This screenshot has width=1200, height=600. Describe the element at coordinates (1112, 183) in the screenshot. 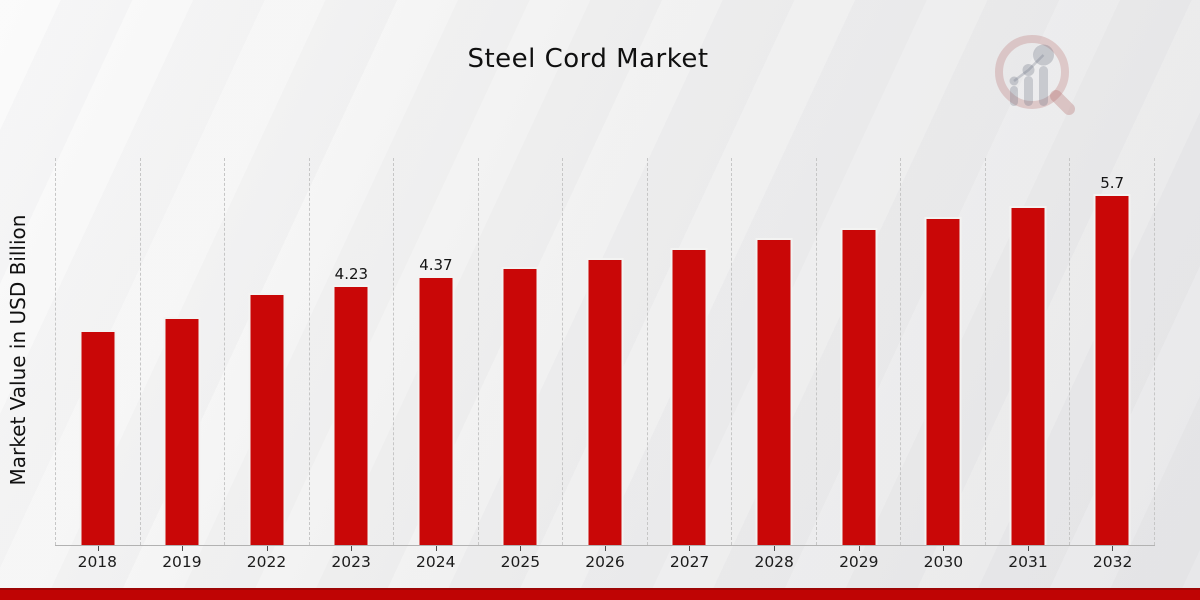

I see `bar-value-label: 5.7` at that location.